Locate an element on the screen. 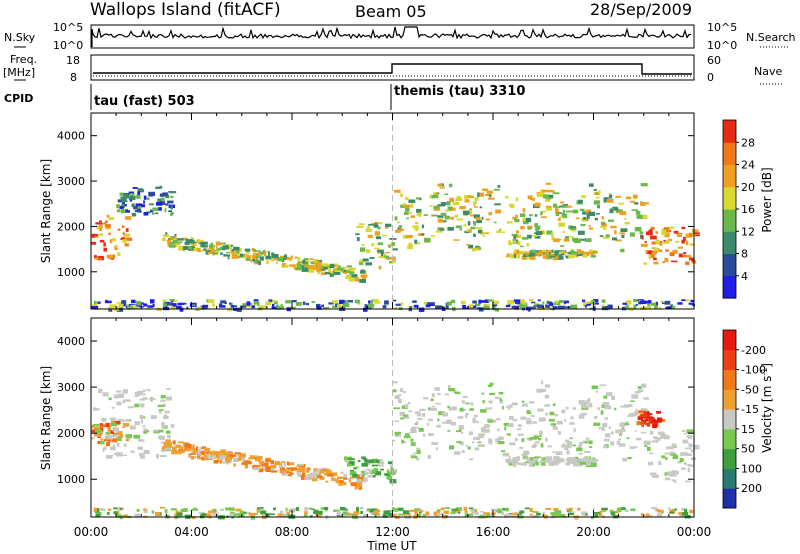 The width and height of the screenshot is (800, 554). cpid-label: CPID is located at coordinates (18, 98).